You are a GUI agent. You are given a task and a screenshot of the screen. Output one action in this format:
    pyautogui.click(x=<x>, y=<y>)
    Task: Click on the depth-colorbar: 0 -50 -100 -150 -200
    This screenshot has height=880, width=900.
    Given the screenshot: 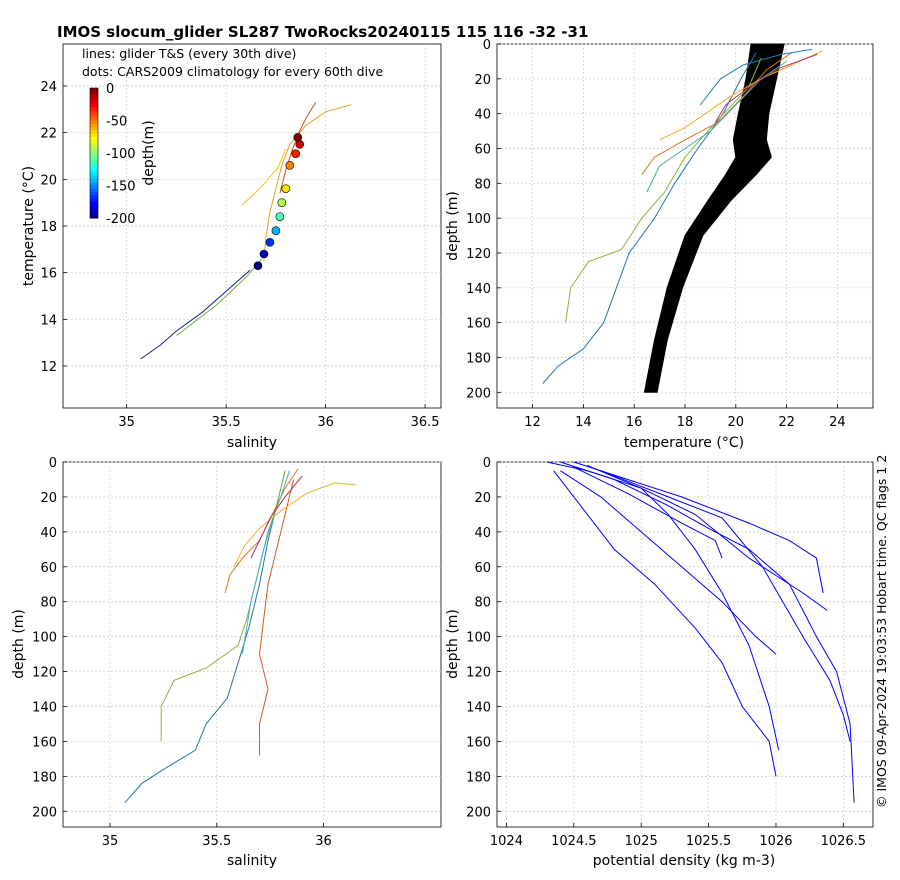 What is the action you would take?
    pyautogui.click(x=112, y=154)
    